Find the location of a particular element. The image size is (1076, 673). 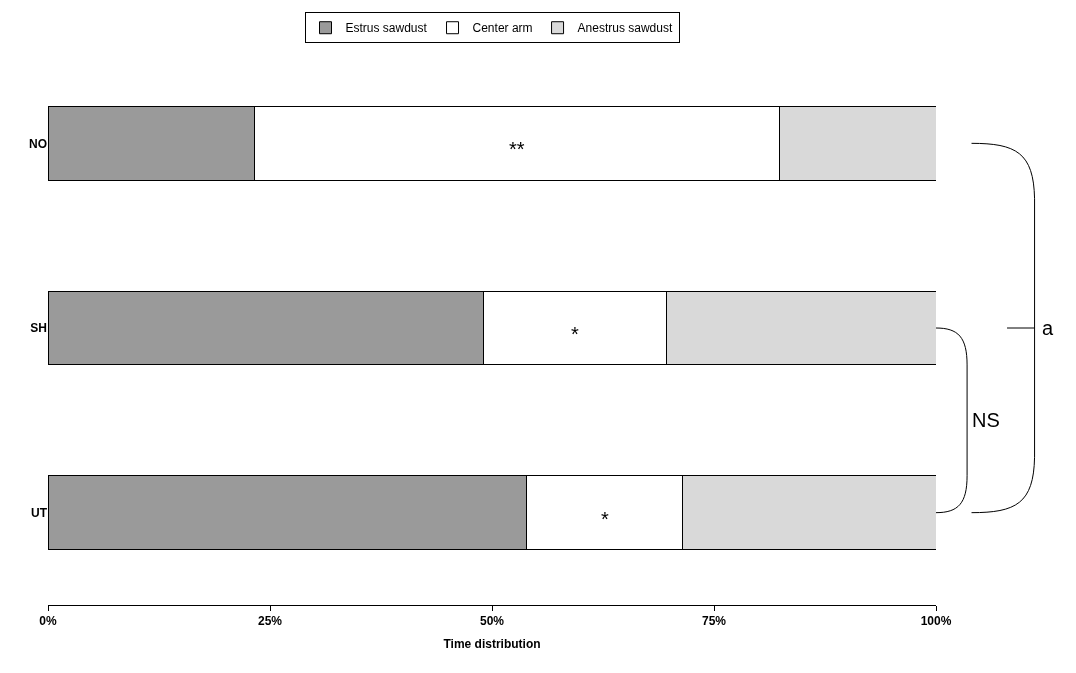

legend-label: Estrus sawdust is located at coordinates (386, 28).